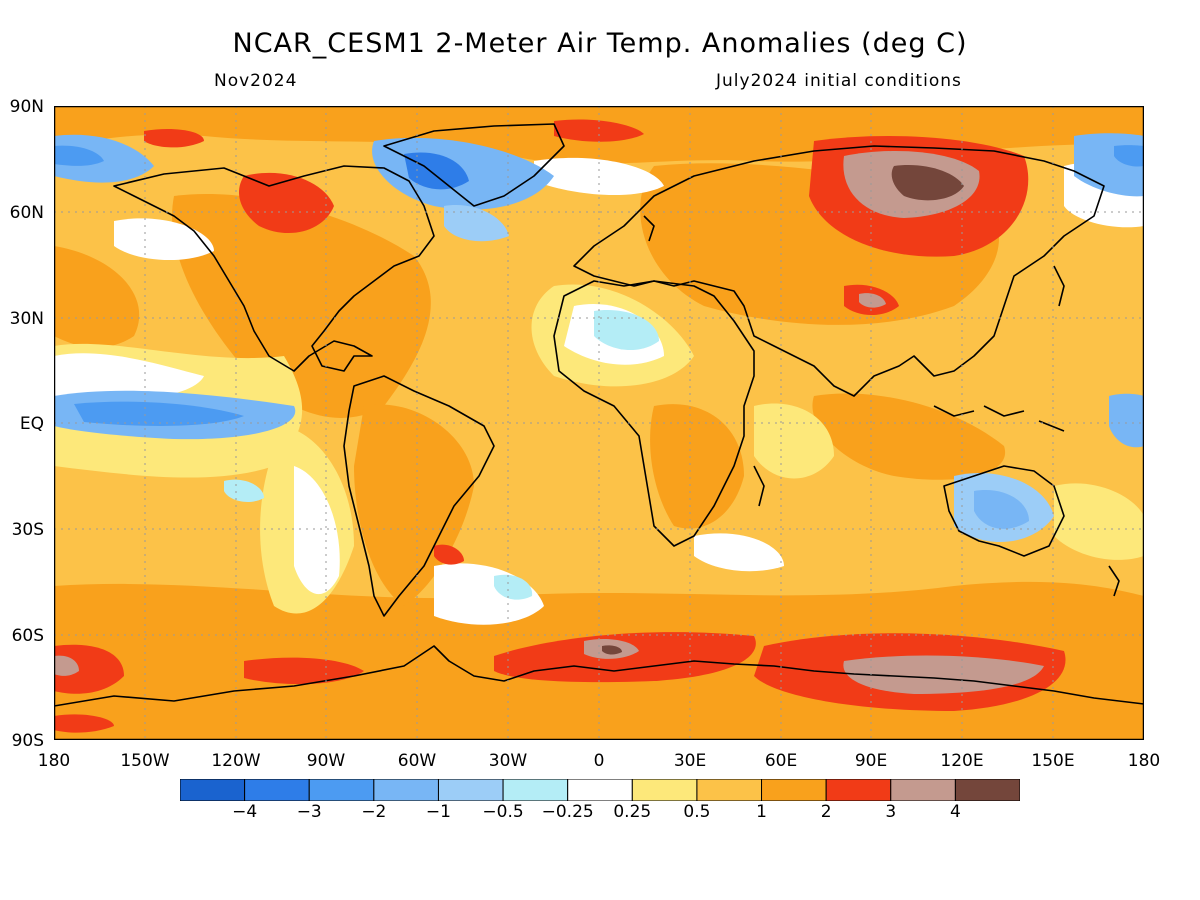 Image resolution: width=1200 pixels, height=900 pixels. What do you see at coordinates (826, 812) in the screenshot?
I see `color-scale-label: 2` at bounding box center [826, 812].